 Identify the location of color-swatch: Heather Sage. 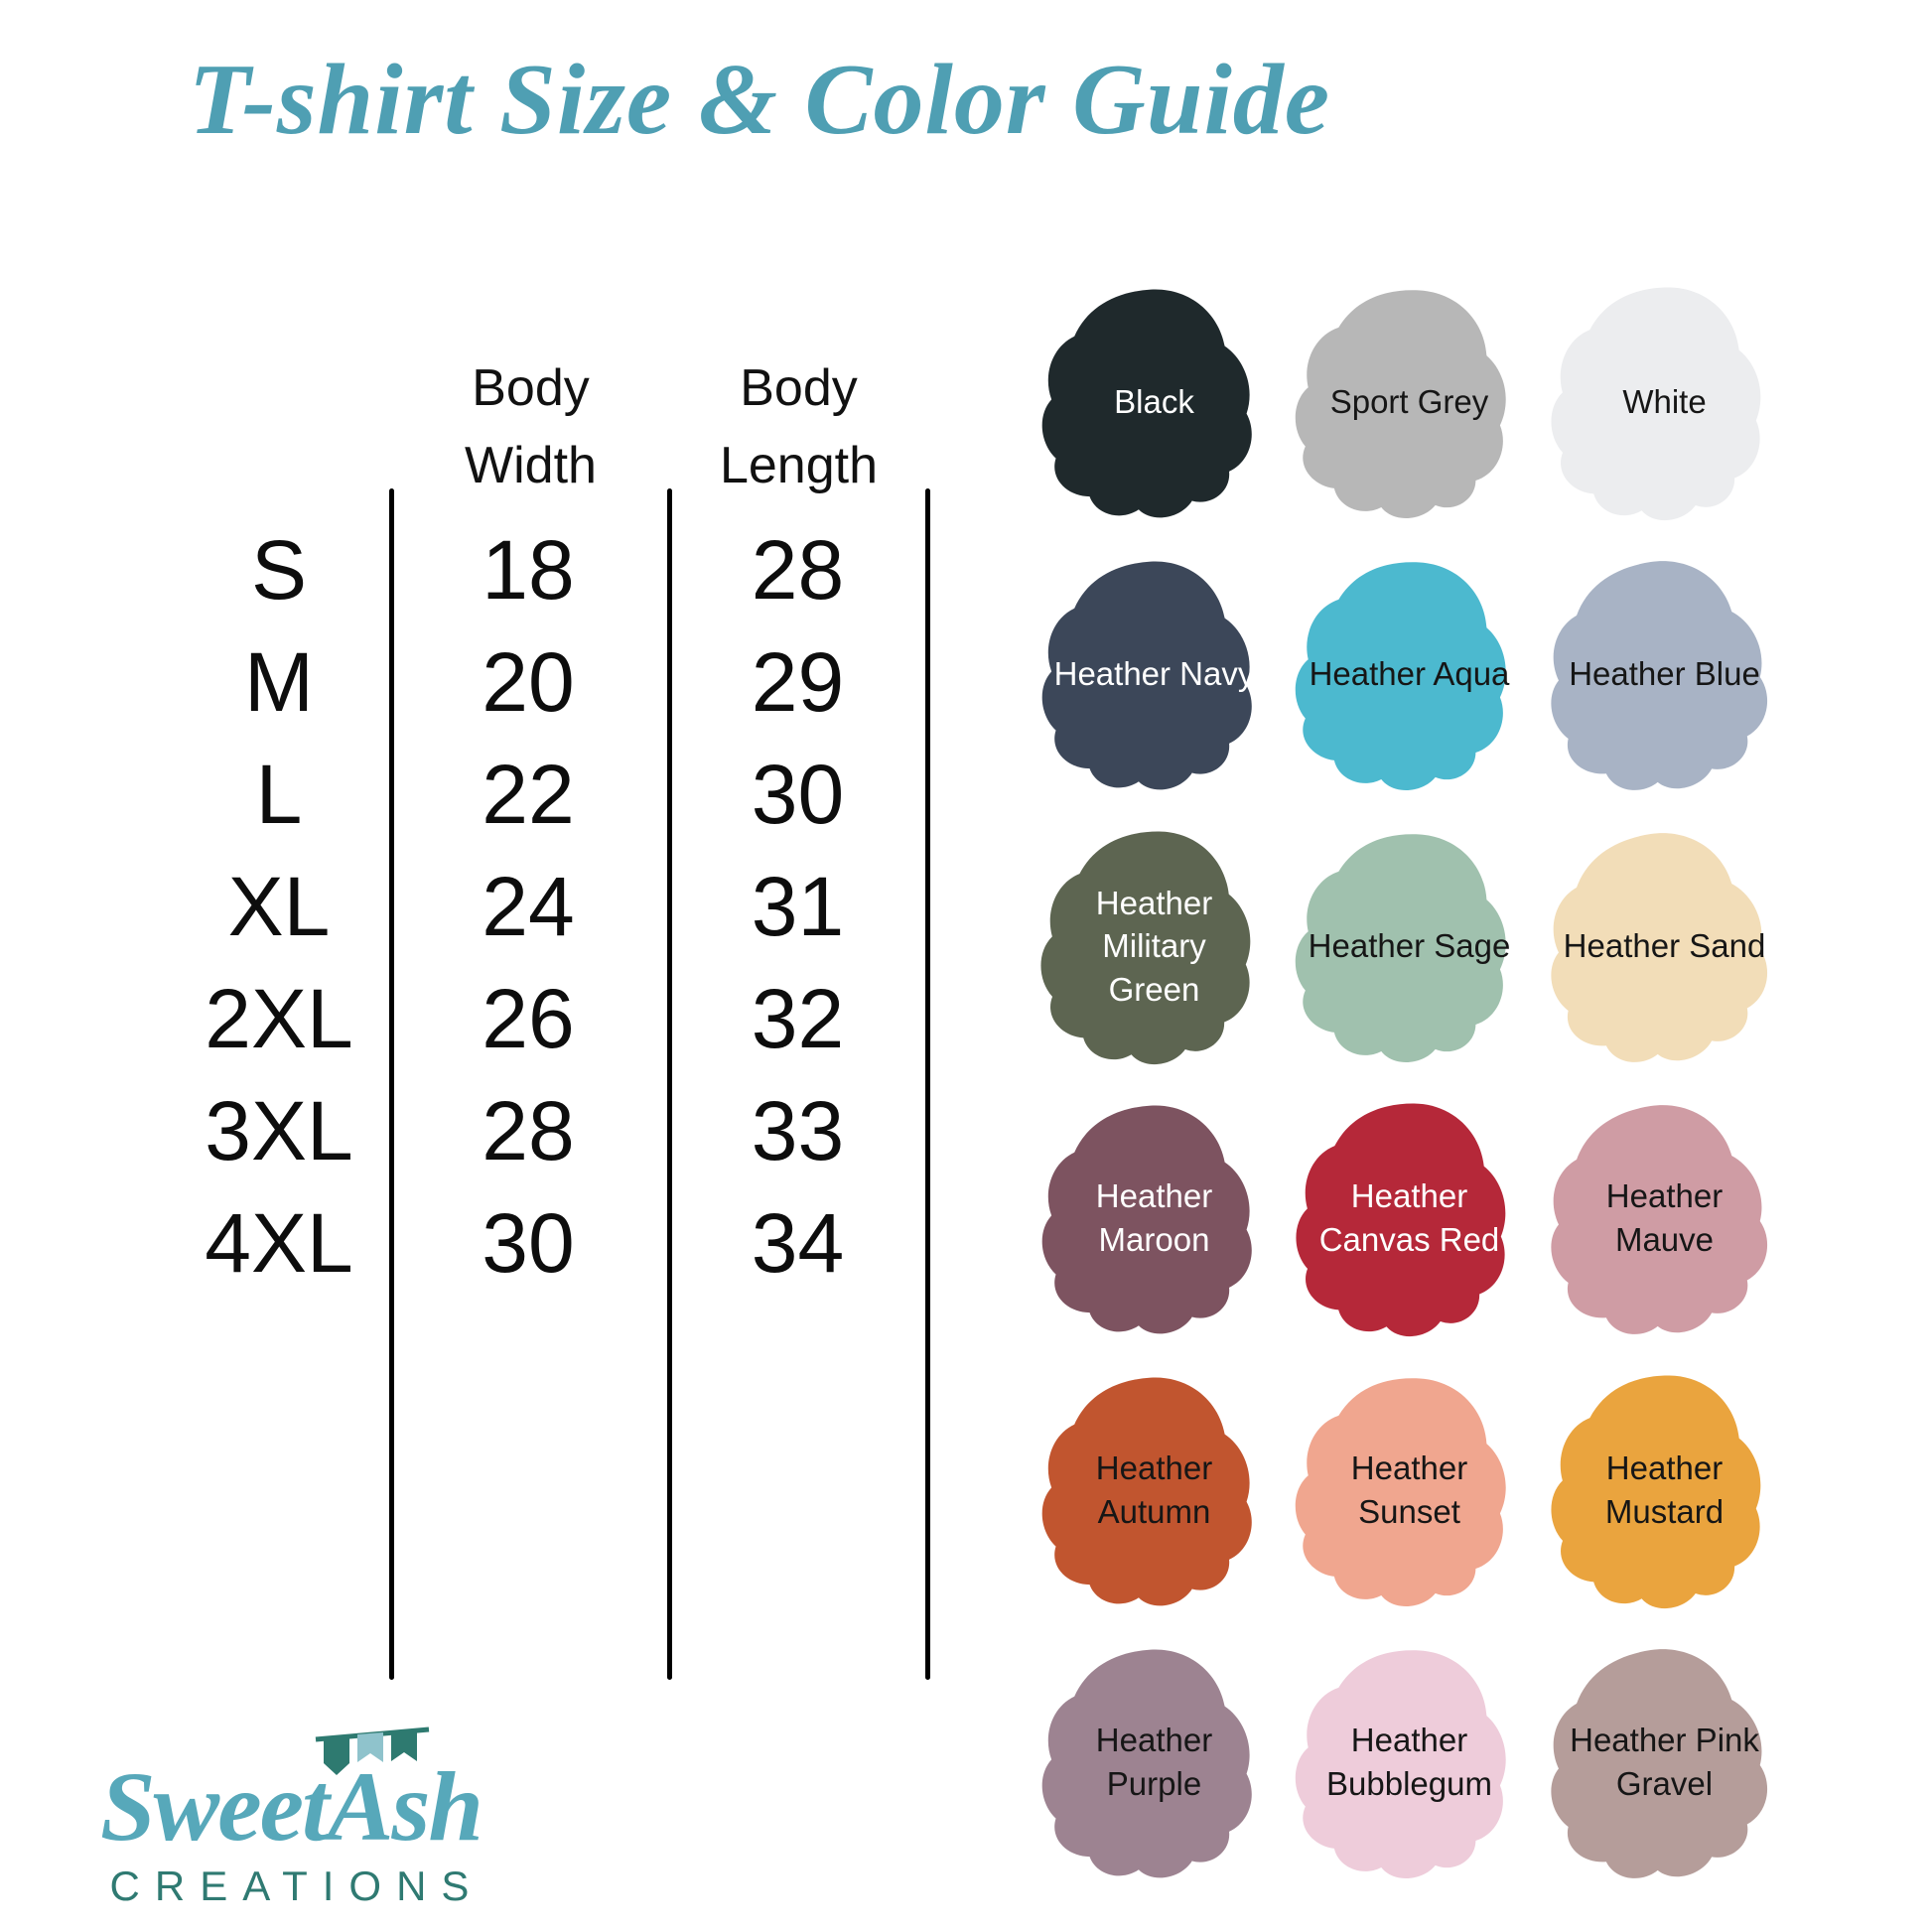
(1406, 949).